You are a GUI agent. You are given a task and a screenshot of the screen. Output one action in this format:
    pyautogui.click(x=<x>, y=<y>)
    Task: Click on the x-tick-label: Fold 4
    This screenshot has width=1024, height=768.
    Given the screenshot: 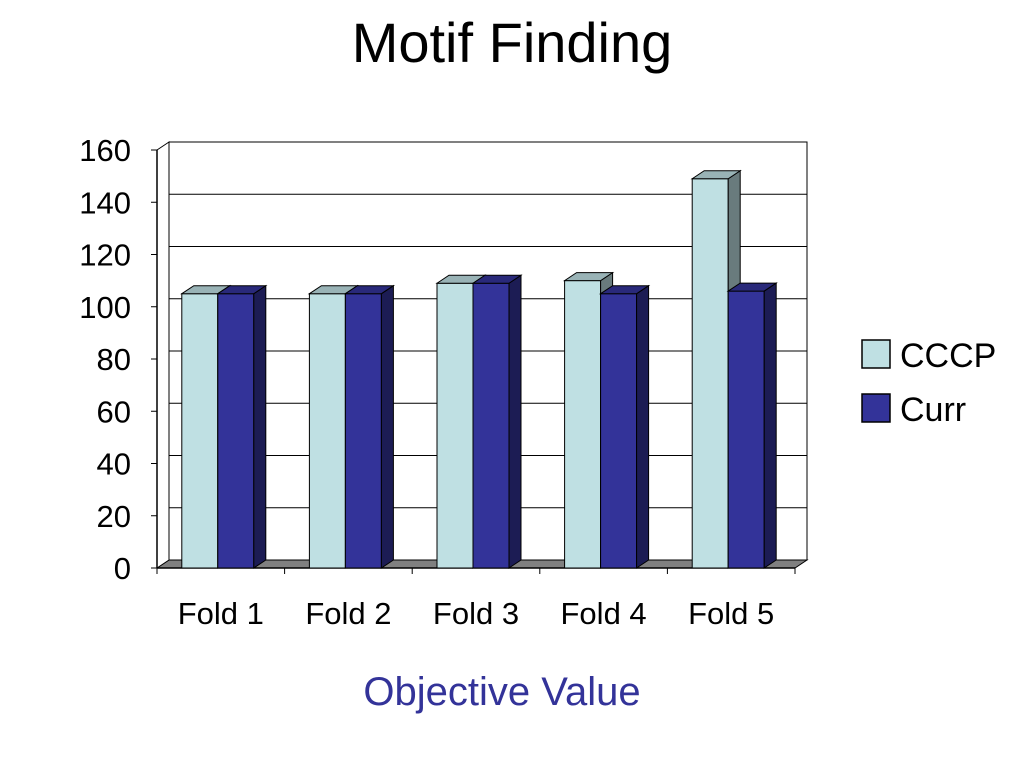 What is the action you would take?
    pyautogui.click(x=604, y=613)
    